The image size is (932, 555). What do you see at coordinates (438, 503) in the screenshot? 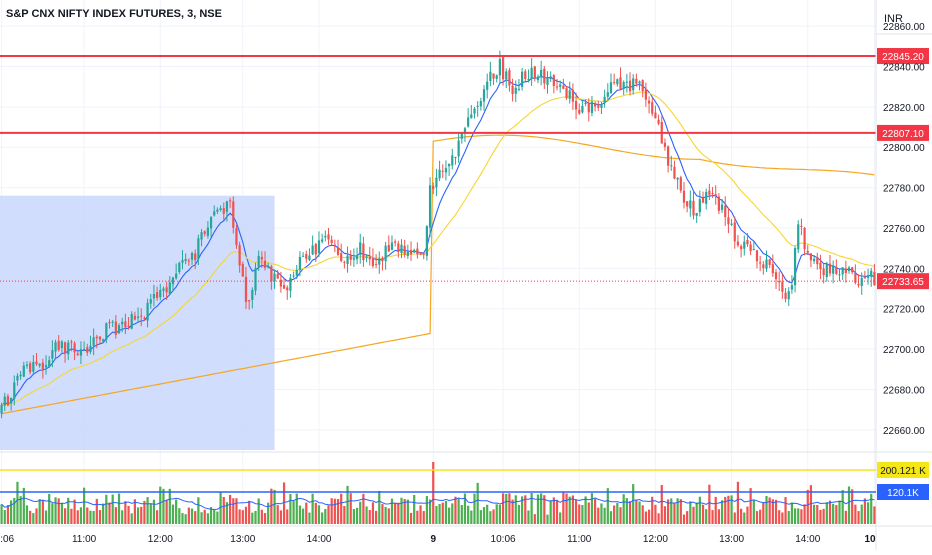
I see `volume-average-line` at bounding box center [438, 503].